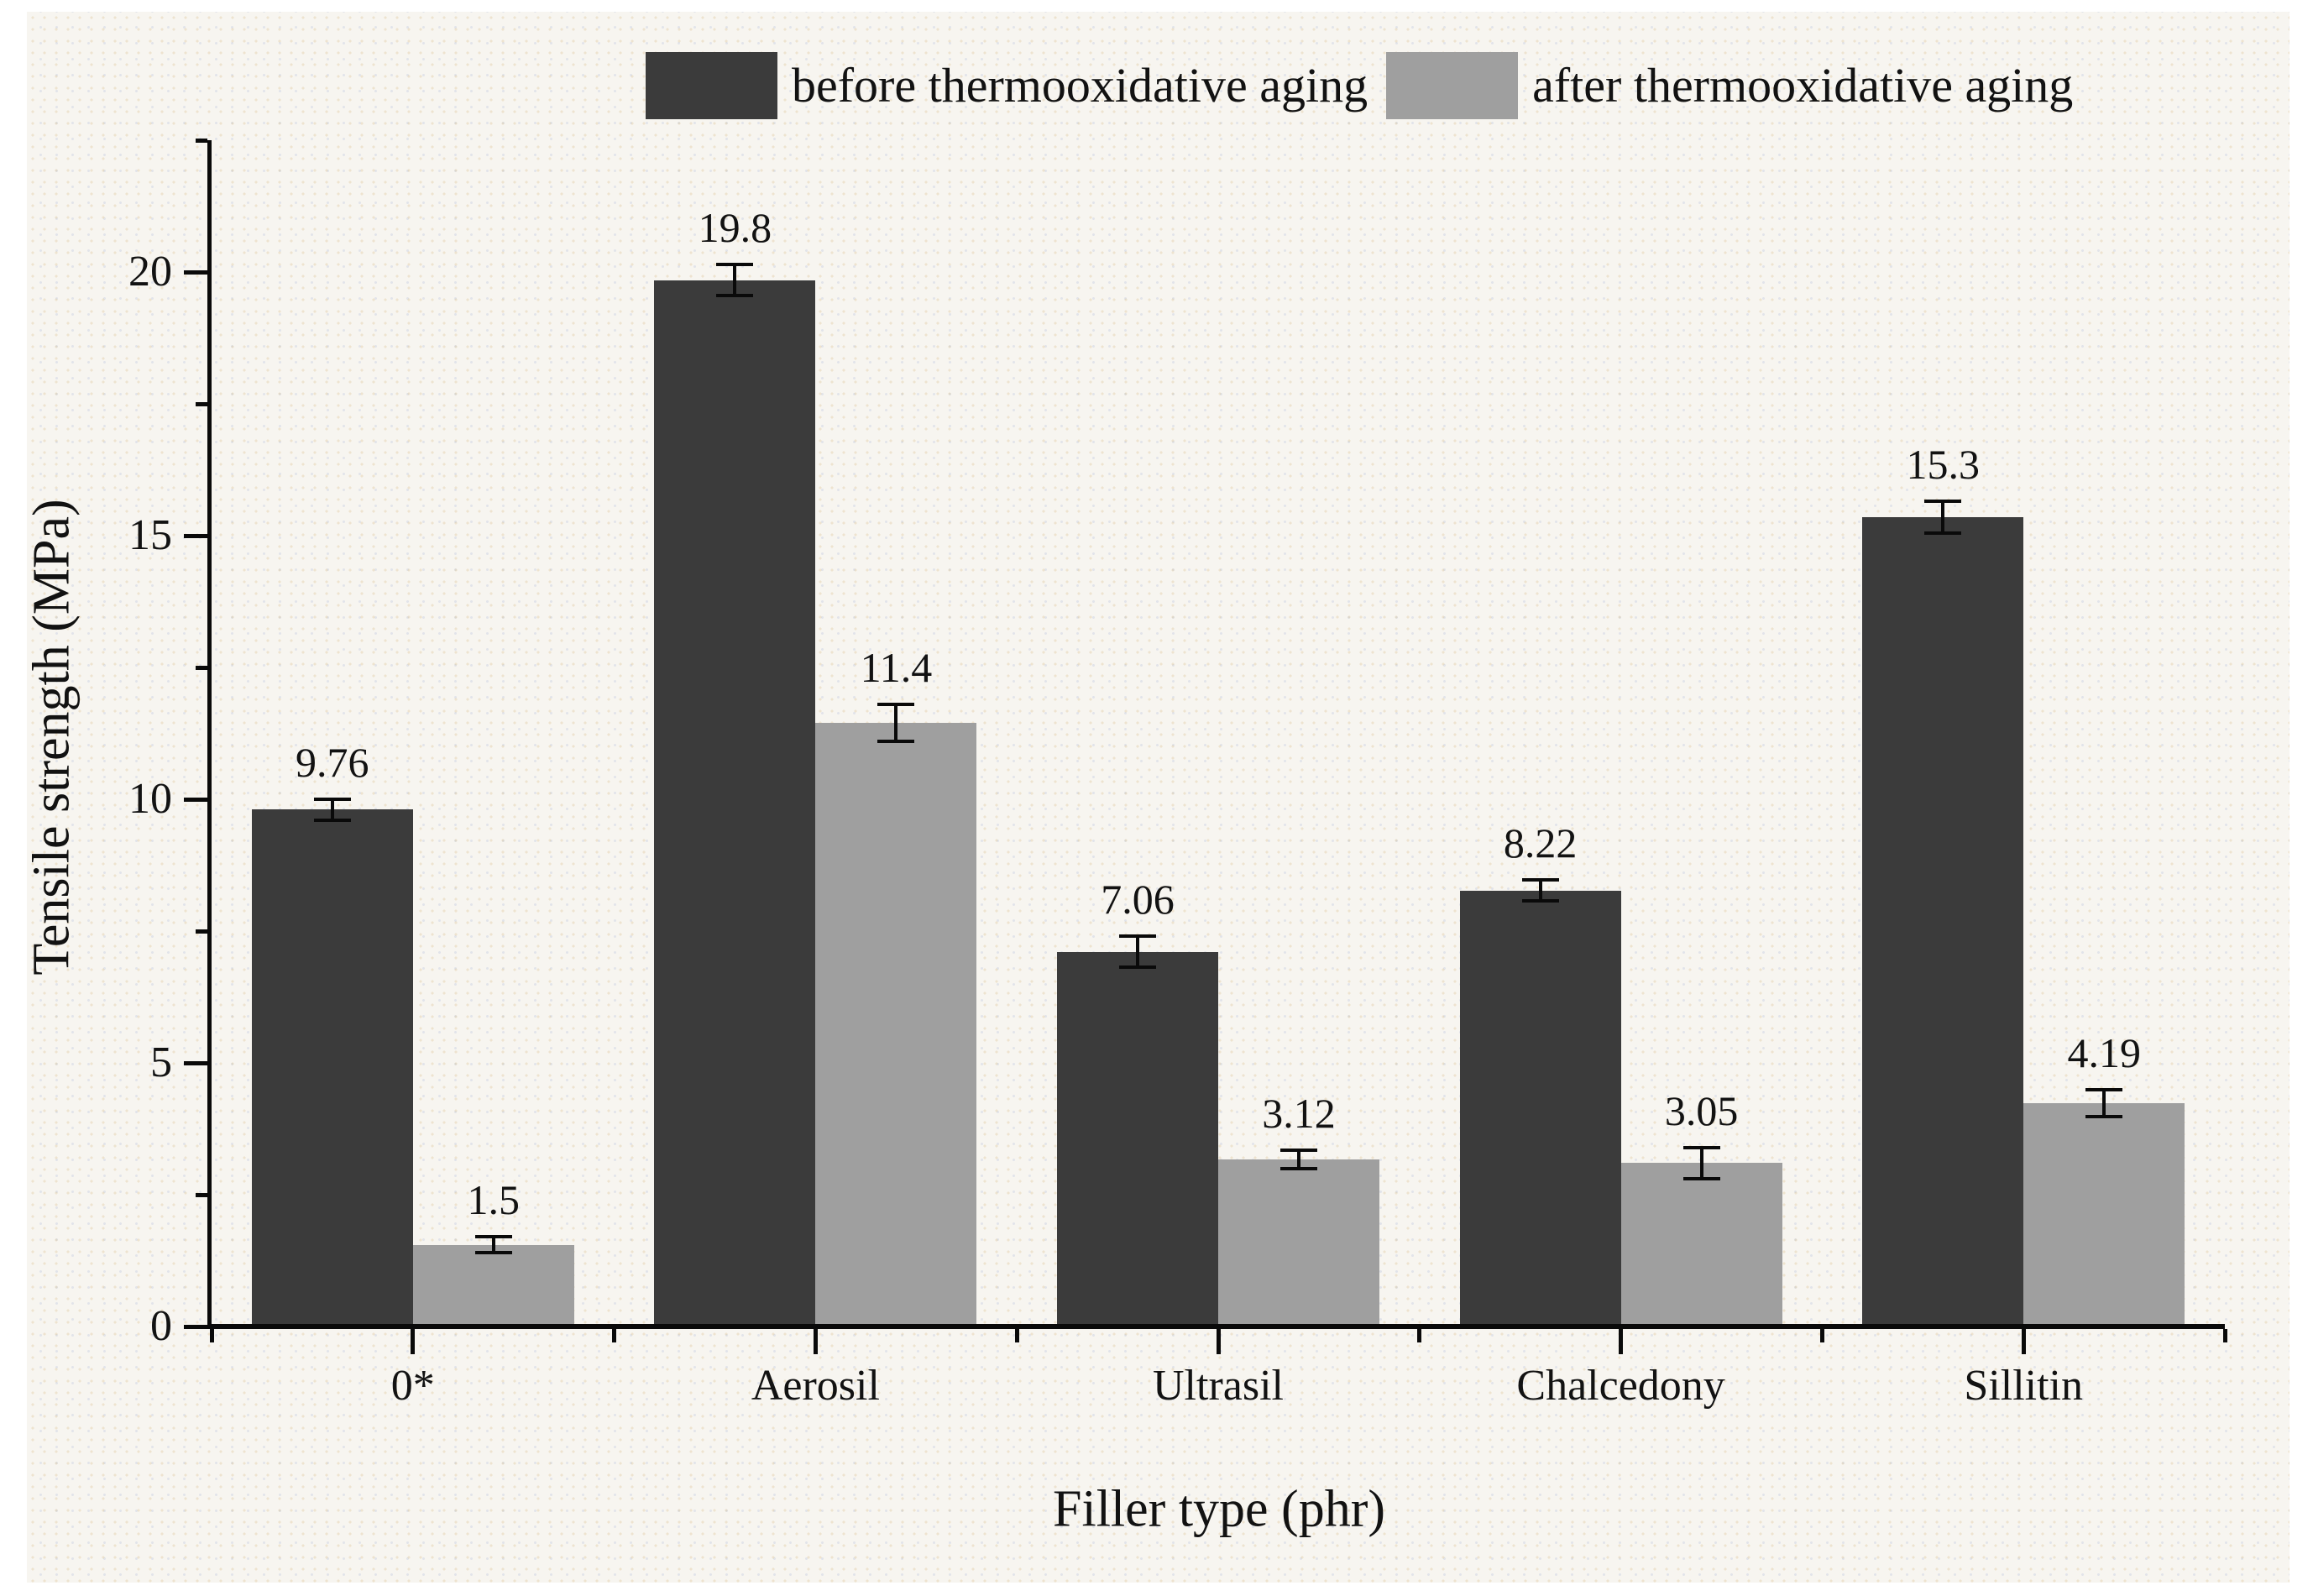  Describe the element at coordinates (1138, 899) in the screenshot. I see `value-label-before-ultrasil: 7.06` at that location.